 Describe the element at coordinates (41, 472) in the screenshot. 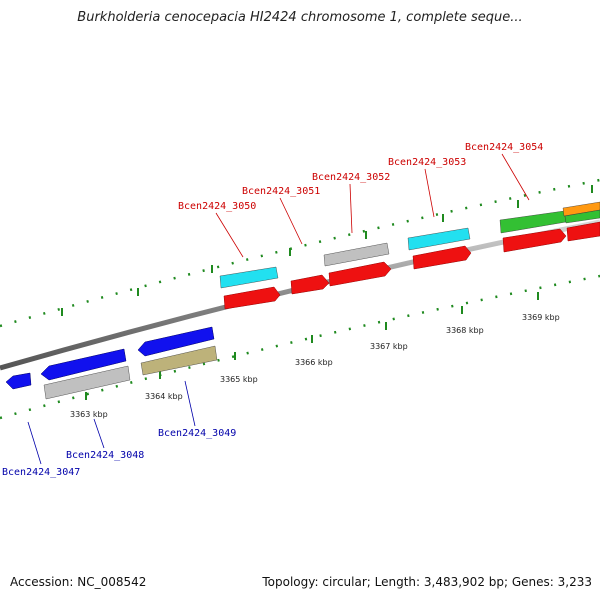

I see `gene-label-3047: Bcen2424_3047` at that location.